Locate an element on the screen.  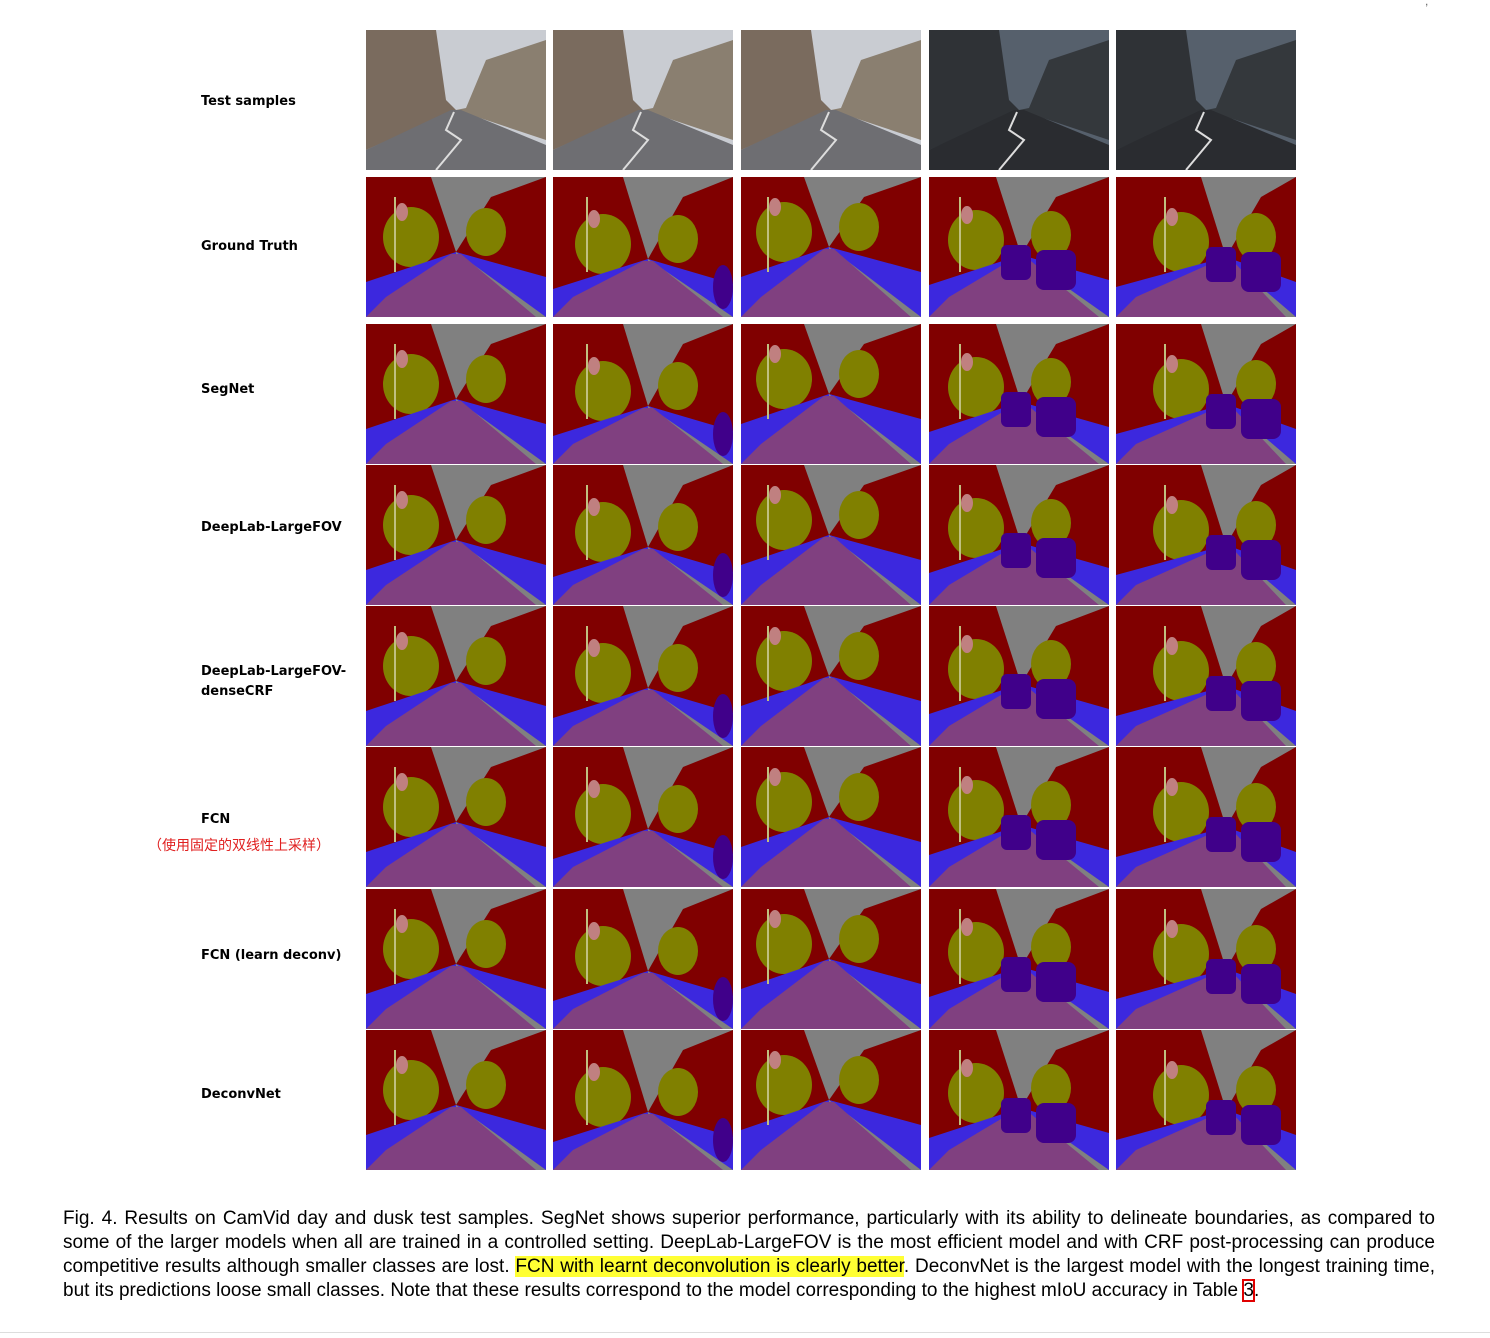
row-label: FCN is located at coordinates (216, 819).